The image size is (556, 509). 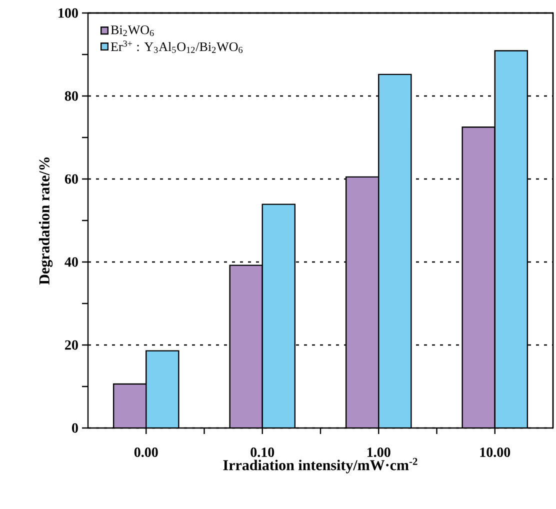 I want to click on x-tick-label: 0.00, so click(x=146, y=453).